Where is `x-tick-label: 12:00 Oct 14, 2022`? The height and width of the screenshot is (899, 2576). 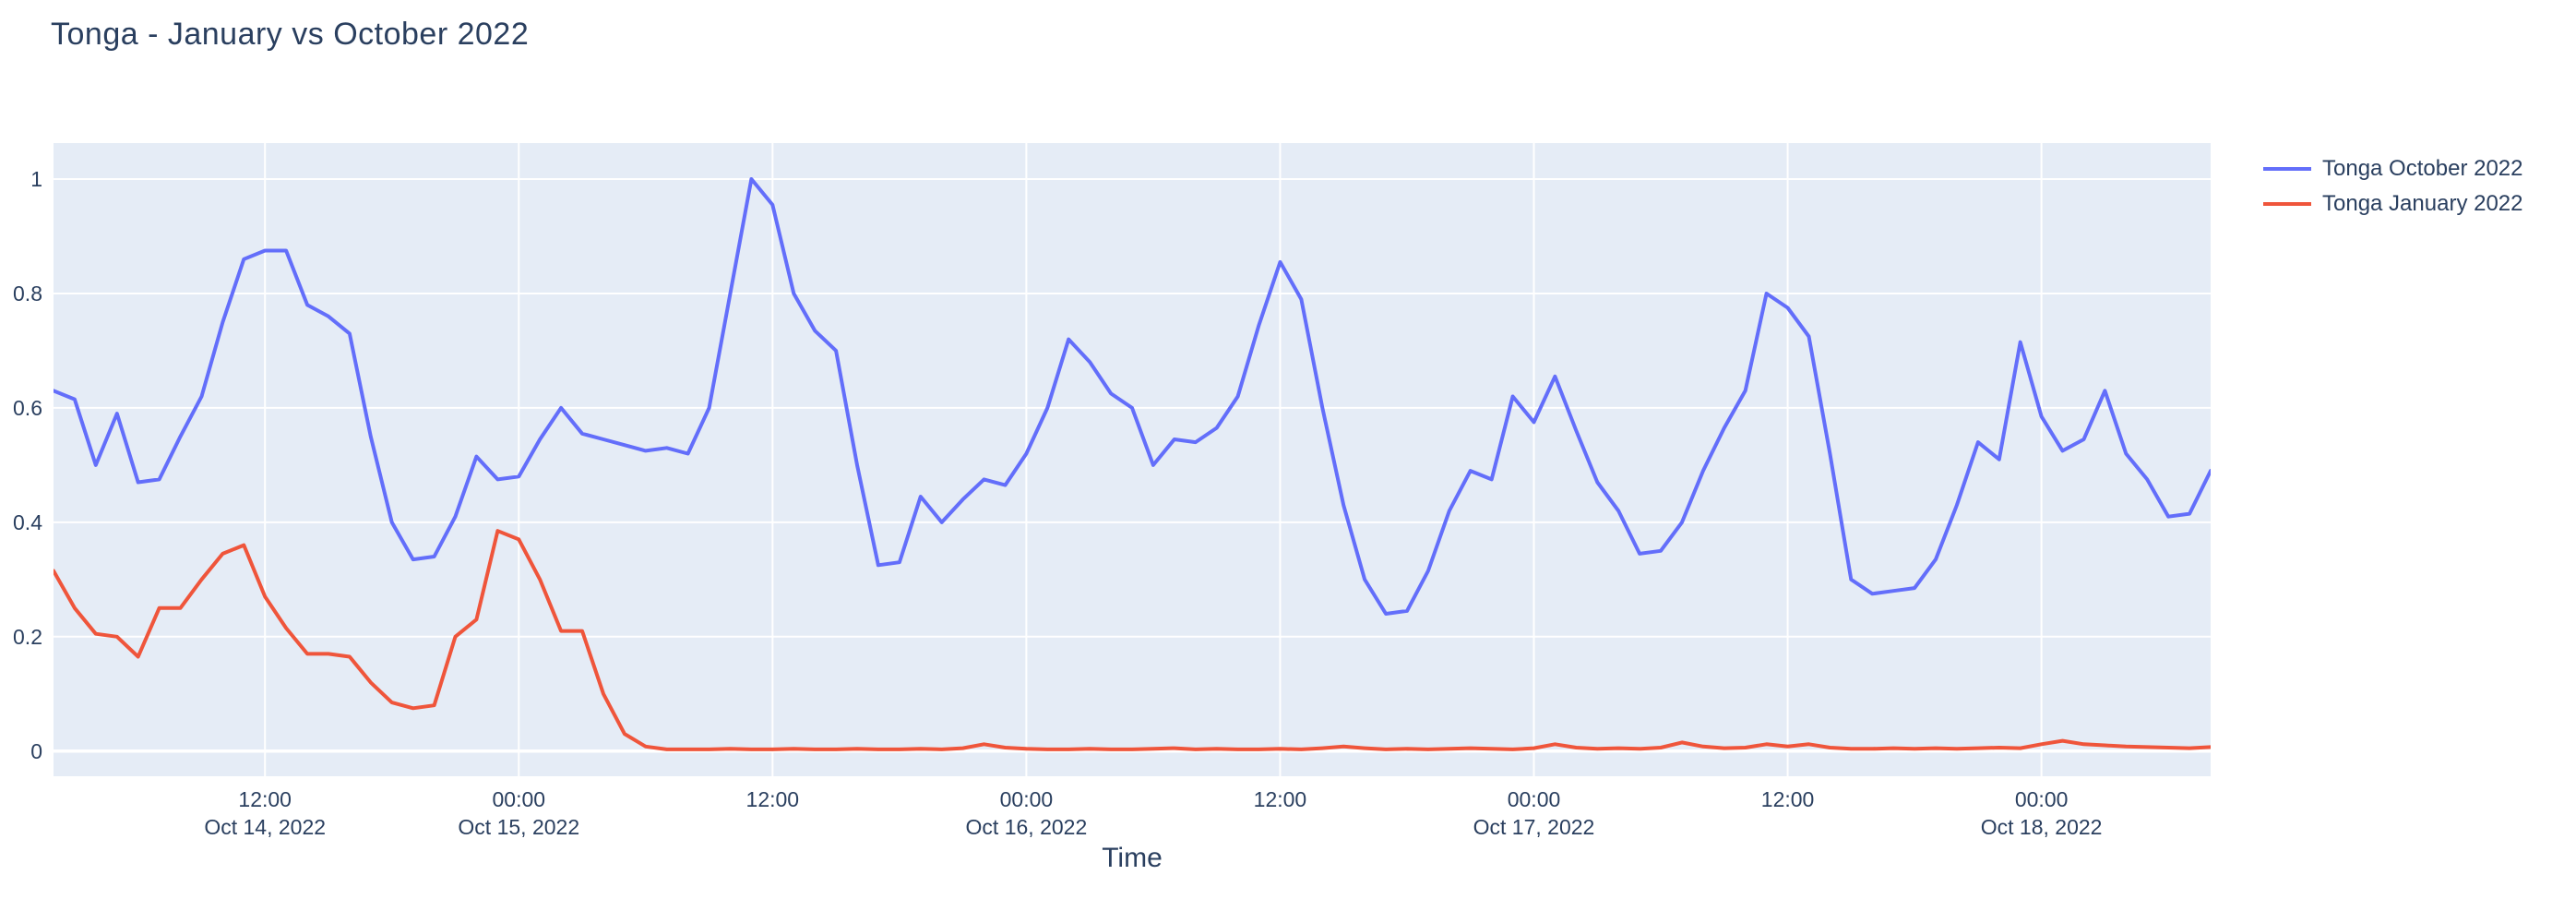
x-tick-label: 12:00 Oct 14, 2022 is located at coordinates (264, 813).